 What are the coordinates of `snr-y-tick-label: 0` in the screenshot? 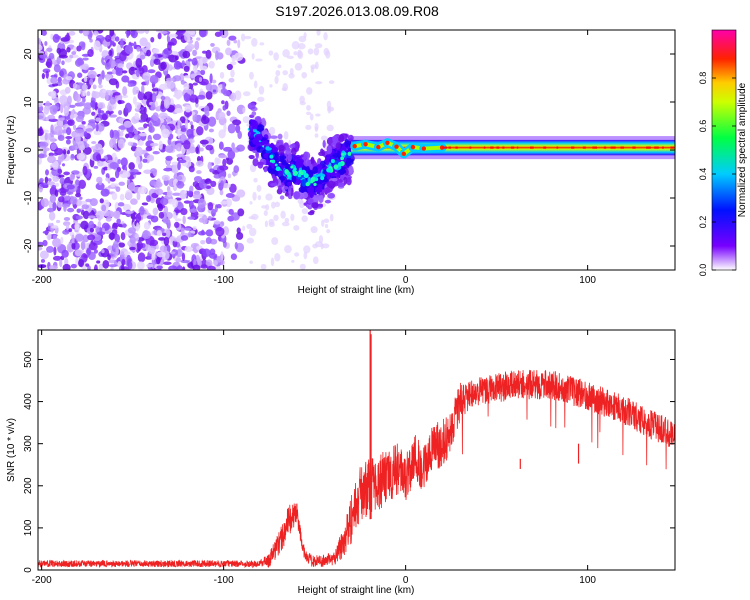 It's located at (28, 570).